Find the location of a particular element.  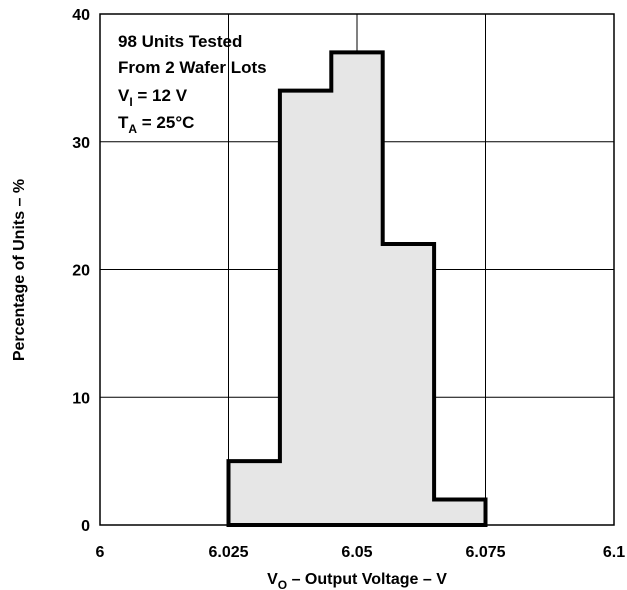

x-tick-labels: 6 6.025 6.05 6.075 6.1 is located at coordinates (361, 552).